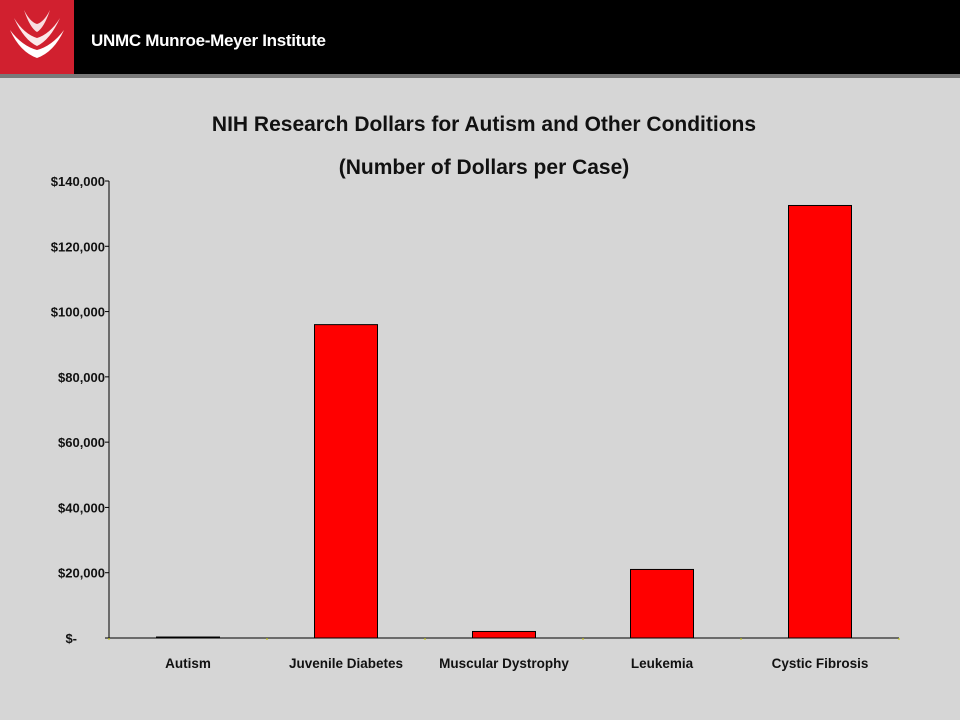  What do you see at coordinates (484, 167) in the screenshot?
I see `chart-subtitle: (Number of Dollars per Case)` at bounding box center [484, 167].